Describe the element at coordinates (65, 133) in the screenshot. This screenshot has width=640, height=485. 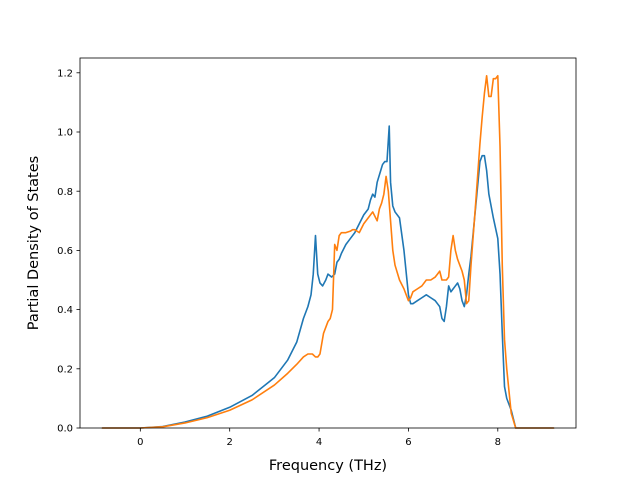
I see `y-tick-label: 1.0` at that location.